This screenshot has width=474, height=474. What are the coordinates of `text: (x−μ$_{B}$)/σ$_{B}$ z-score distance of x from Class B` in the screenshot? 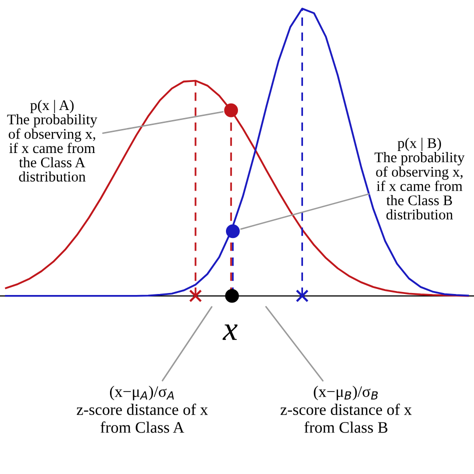 It's located at (346, 409).